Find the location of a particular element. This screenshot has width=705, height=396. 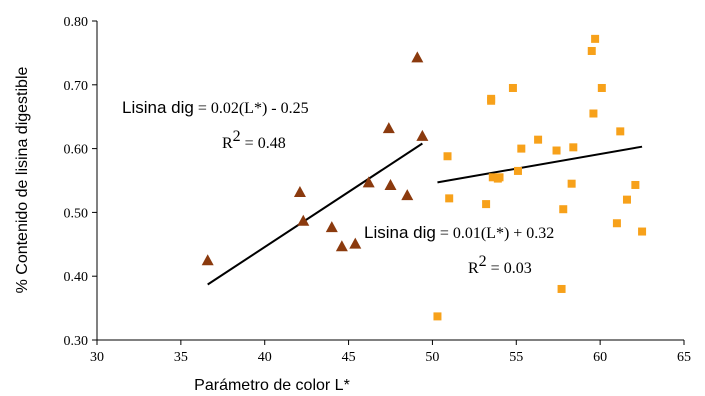

y-tick-label: 0.50 is located at coordinates (76, 213).